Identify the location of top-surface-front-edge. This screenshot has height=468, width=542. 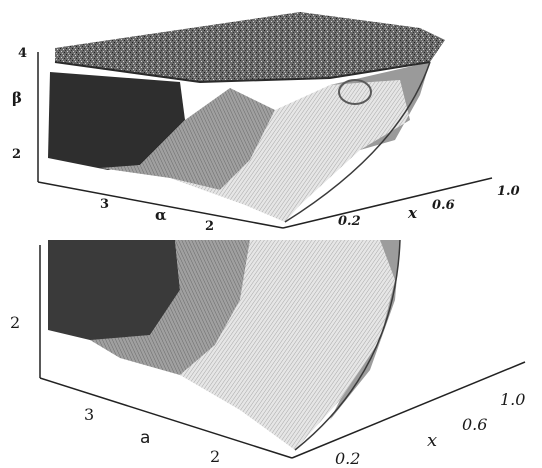
(357, 142).